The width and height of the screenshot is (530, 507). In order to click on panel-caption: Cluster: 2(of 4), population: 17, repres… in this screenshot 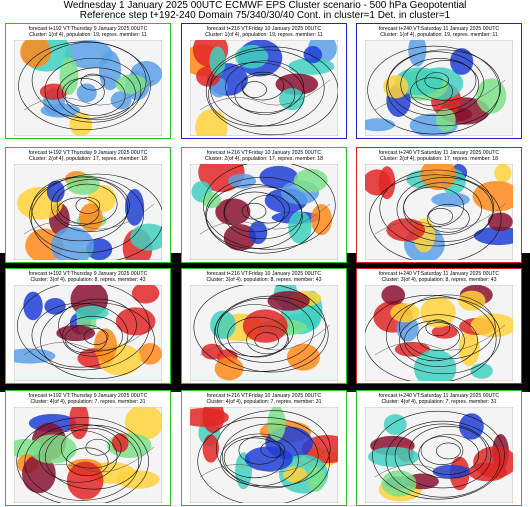, I will do `click(264, 159)`.